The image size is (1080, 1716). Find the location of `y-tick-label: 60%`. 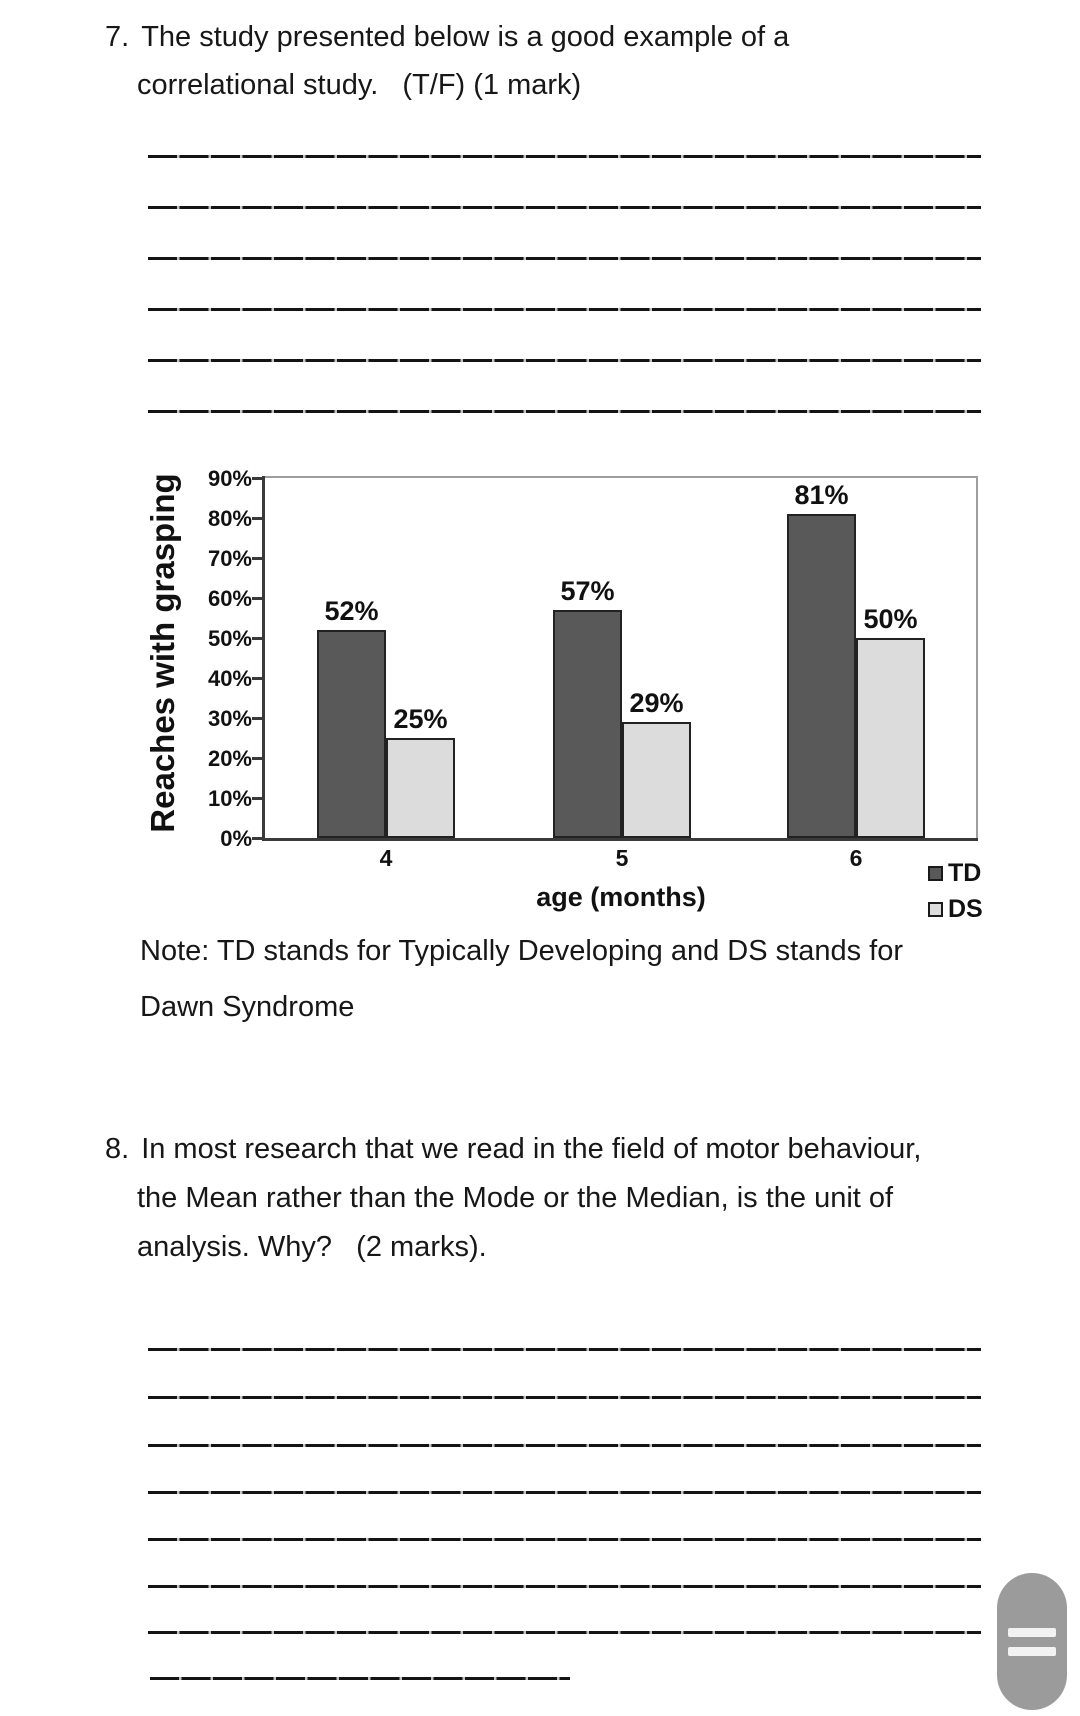

y-tick-label: 60% is located at coordinates (229, 598).